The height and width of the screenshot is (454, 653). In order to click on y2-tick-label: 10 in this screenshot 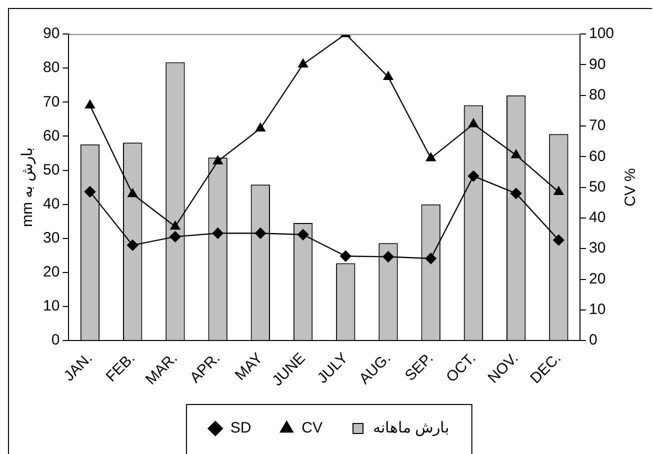, I will do `click(597, 309)`.